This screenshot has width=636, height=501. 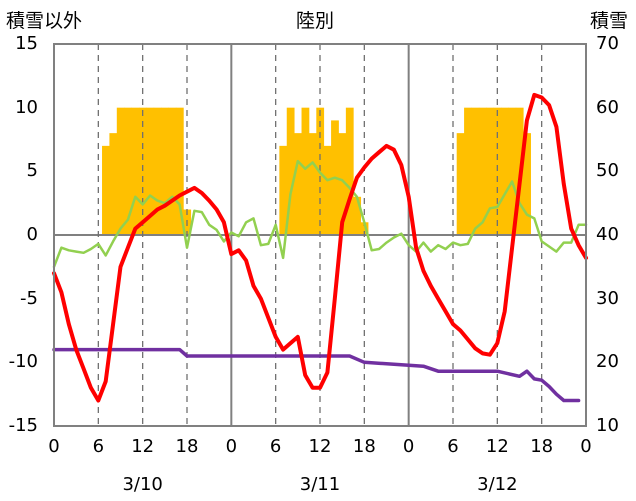 I want to click on date-label: 3/10, so click(x=142, y=484).